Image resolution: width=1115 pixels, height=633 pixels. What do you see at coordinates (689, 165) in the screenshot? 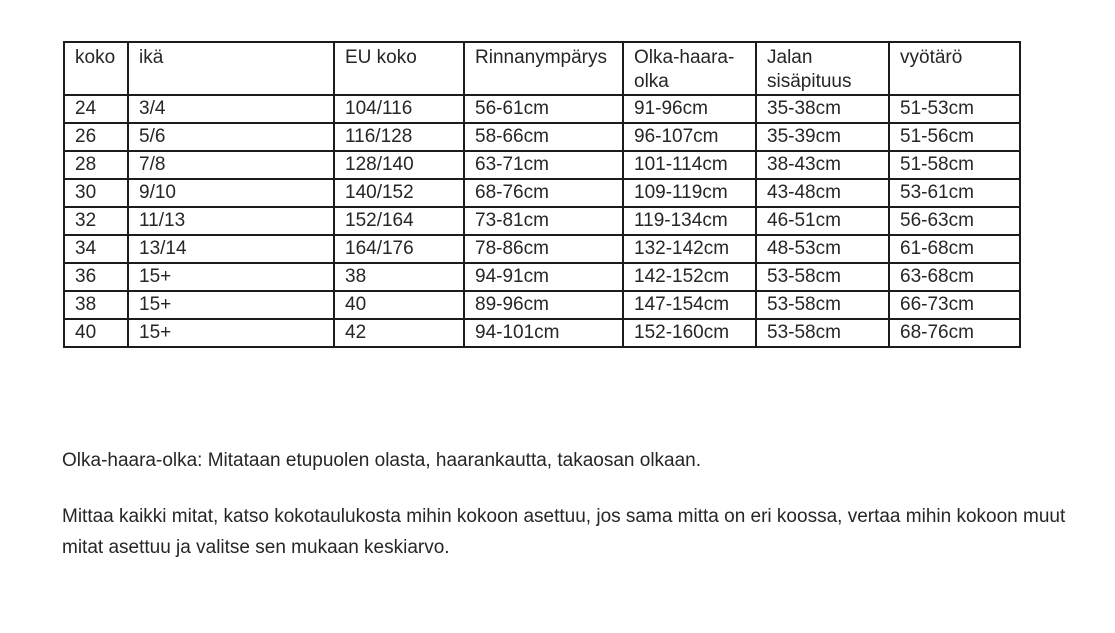
I see `table-cell: 101-114cm` at bounding box center [689, 165].